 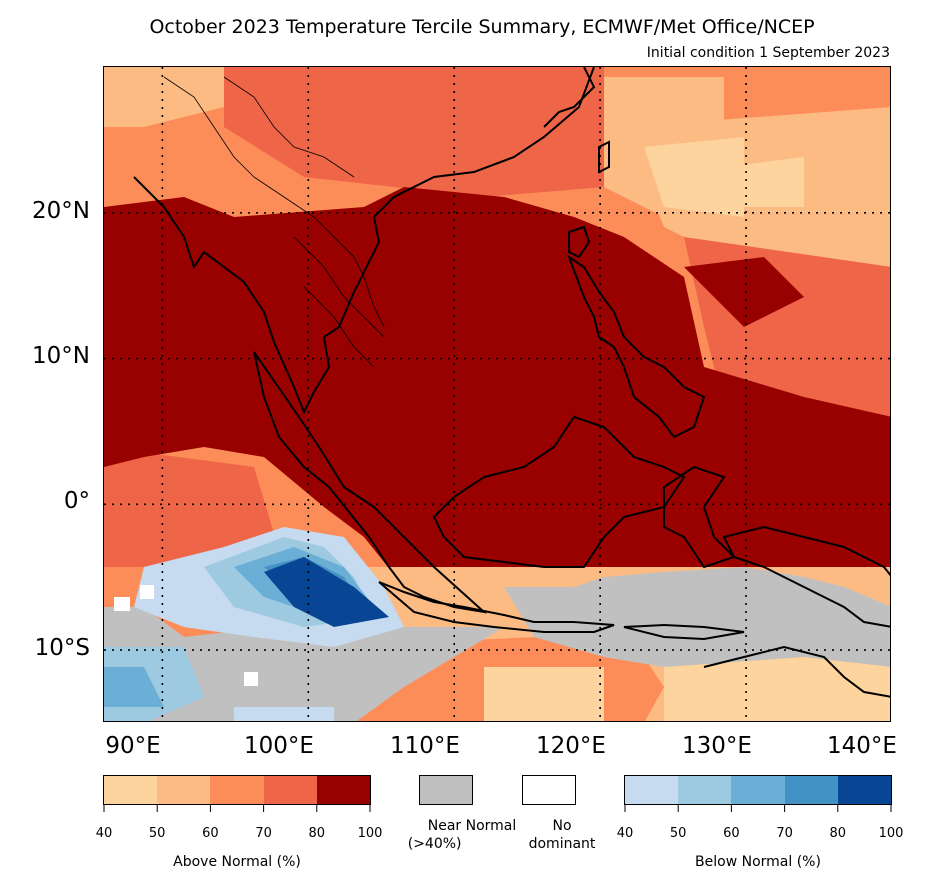 I want to click on above-normal-tick-label-4: 80, so click(x=317, y=833).